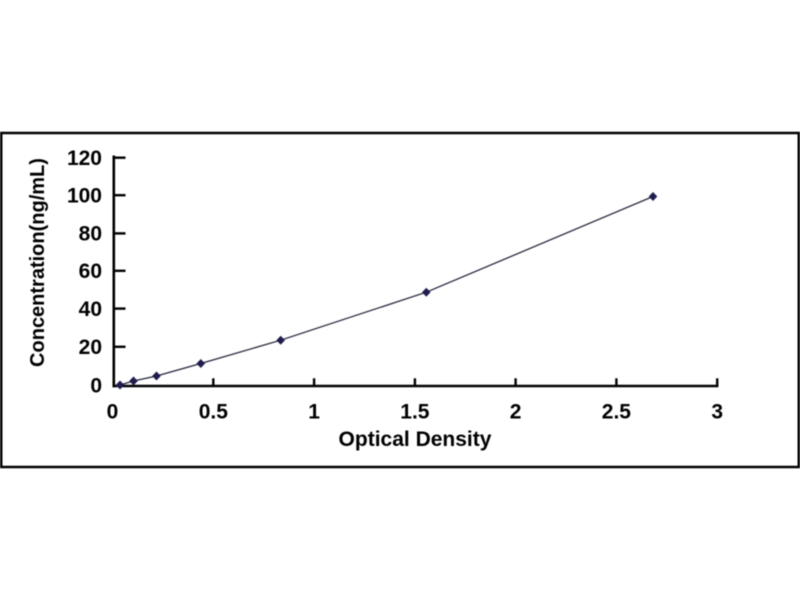 This screenshot has width=800, height=600. What do you see at coordinates (415, 439) in the screenshot?
I see `svg-text: Optical Density` at bounding box center [415, 439].